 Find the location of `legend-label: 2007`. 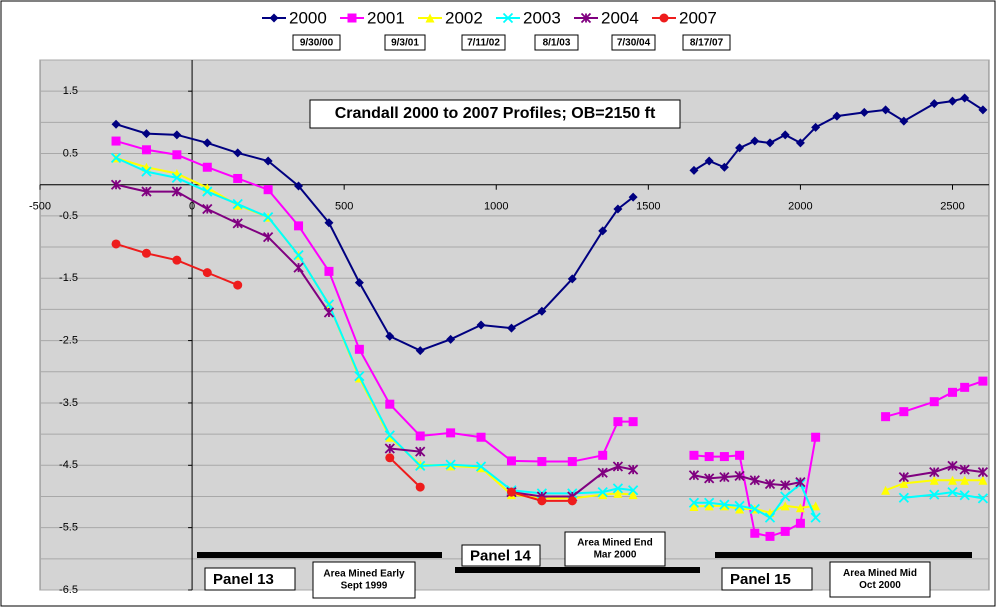

legend-label: 2007 is located at coordinates (698, 17).